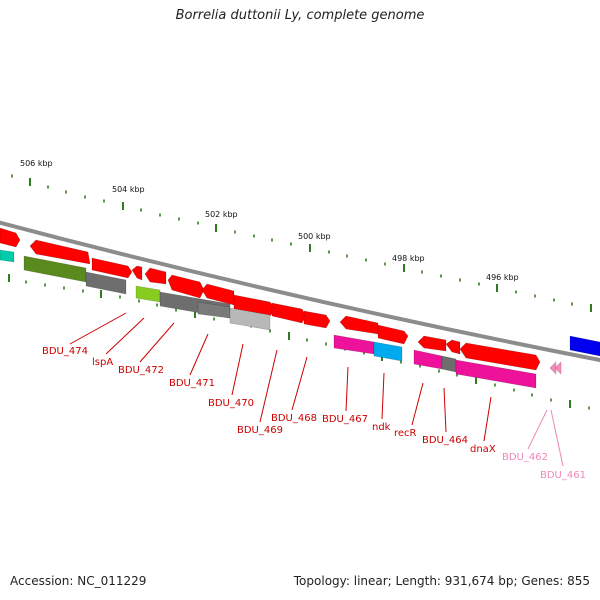 The image size is (600, 600). Describe the element at coordinates (78, 581) in the screenshot. I see `accession-text: Accession: NC_011229` at that location.